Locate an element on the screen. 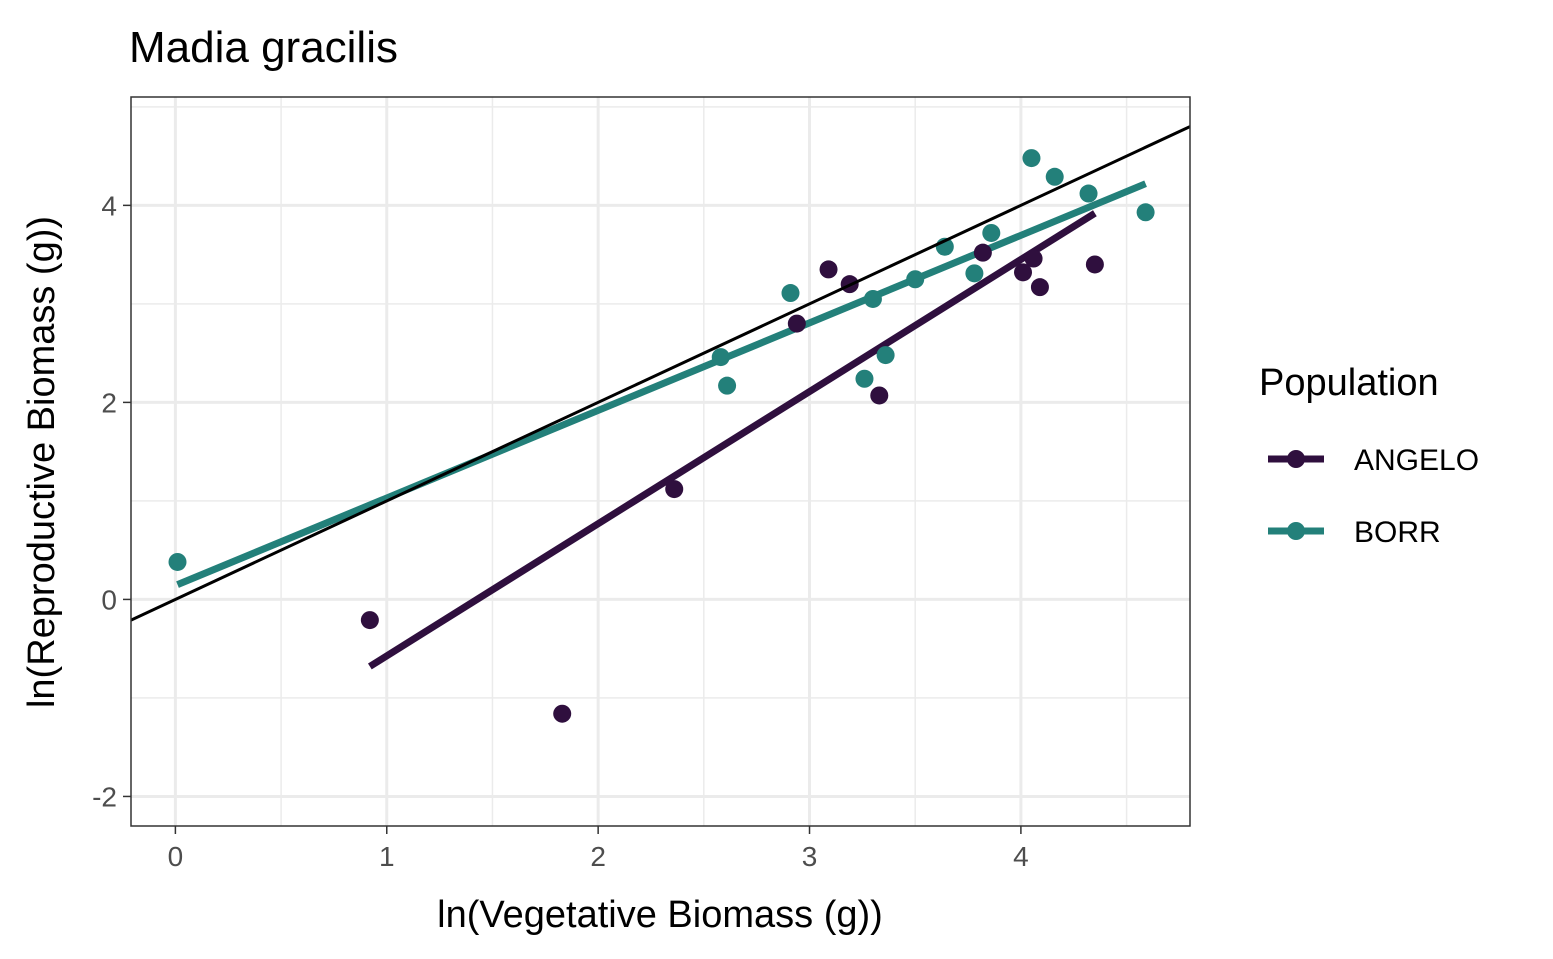  y-tick-label: 0 is located at coordinates (109, 599).